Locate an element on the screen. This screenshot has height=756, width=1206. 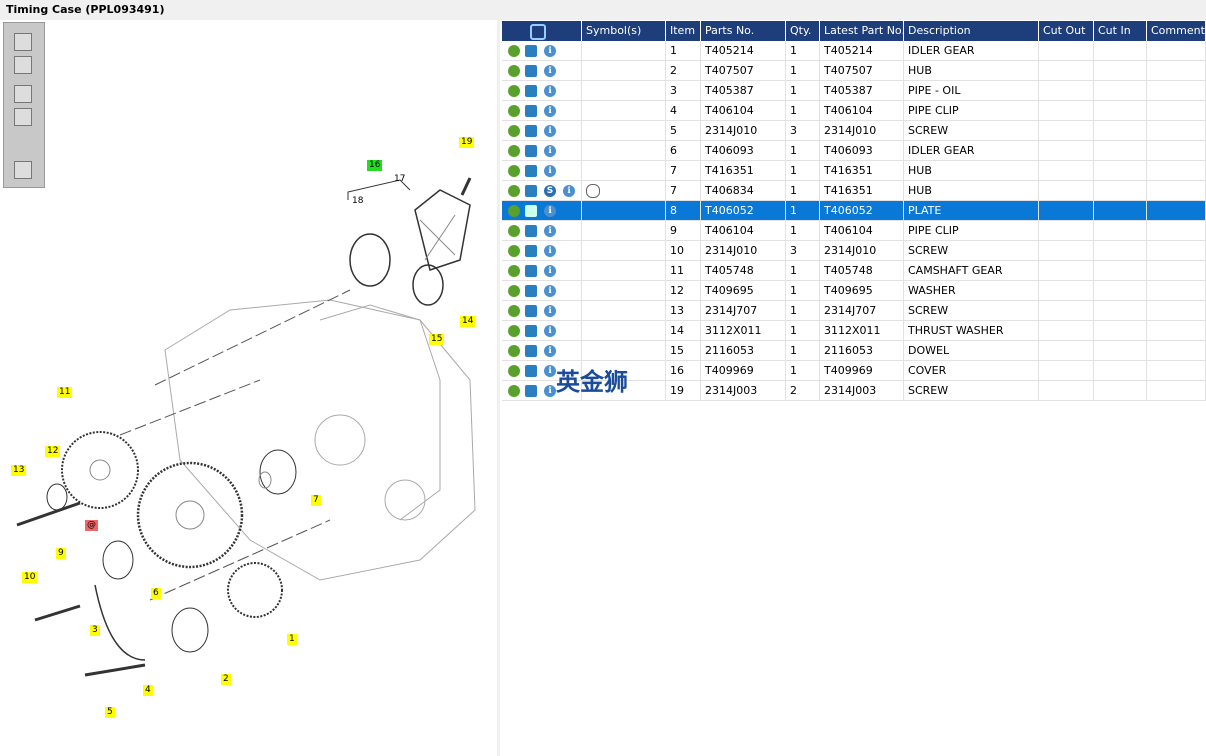
callout: 17 is located at coordinates (400, 179).